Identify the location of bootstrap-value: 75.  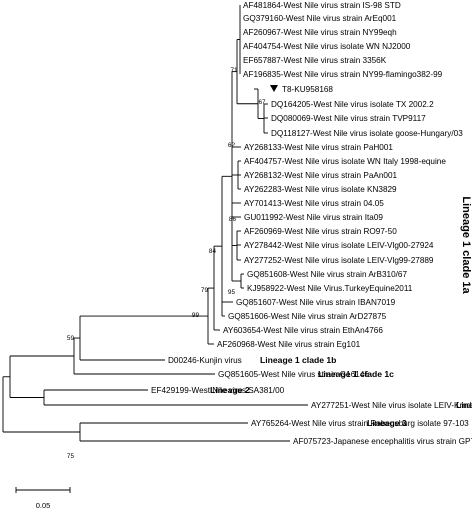
(71, 456).